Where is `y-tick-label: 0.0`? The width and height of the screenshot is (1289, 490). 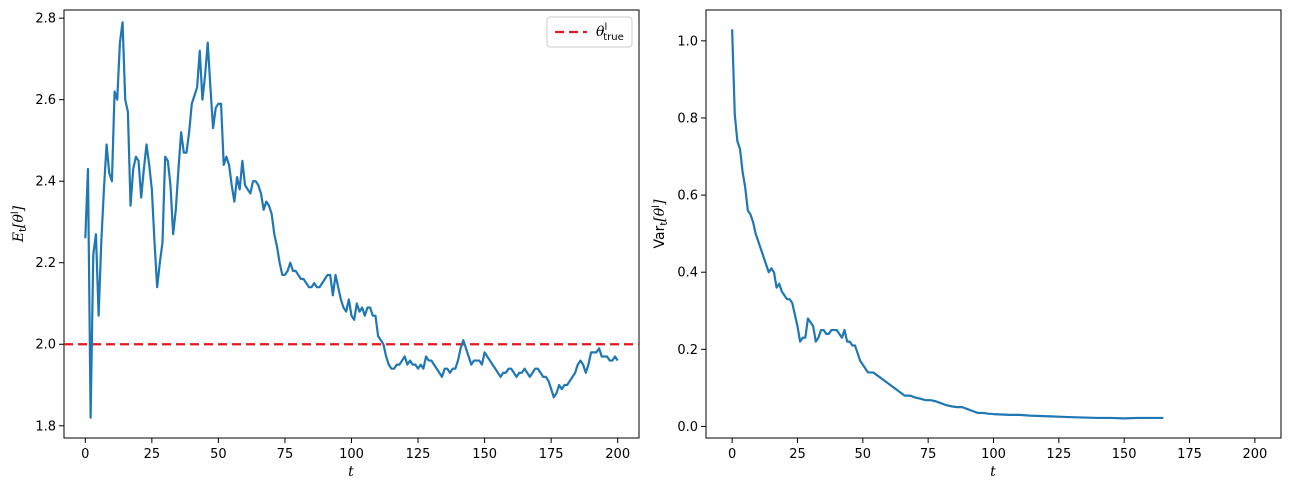
y-tick-label: 0.0 is located at coordinates (687, 427).